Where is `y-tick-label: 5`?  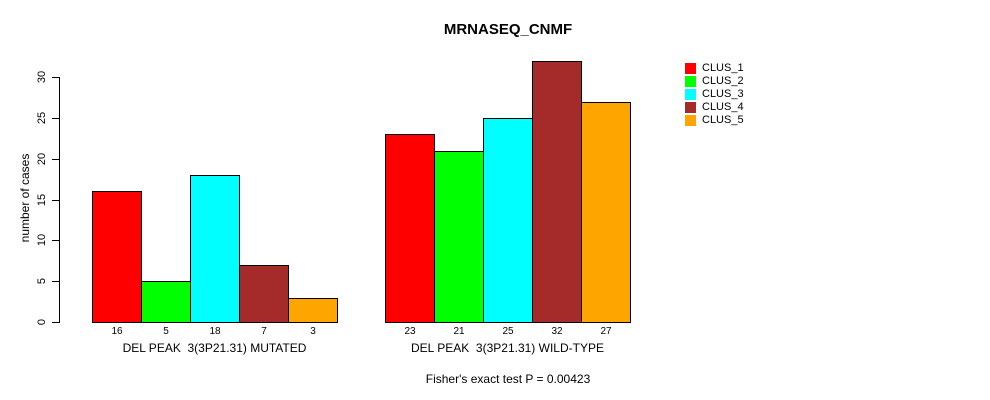 y-tick-label: 5 is located at coordinates (42, 281).